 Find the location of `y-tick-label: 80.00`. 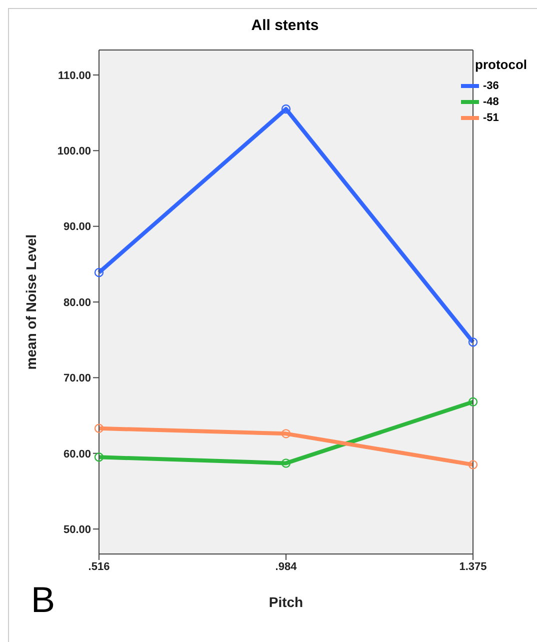

y-tick-label: 80.00 is located at coordinates (77, 302).